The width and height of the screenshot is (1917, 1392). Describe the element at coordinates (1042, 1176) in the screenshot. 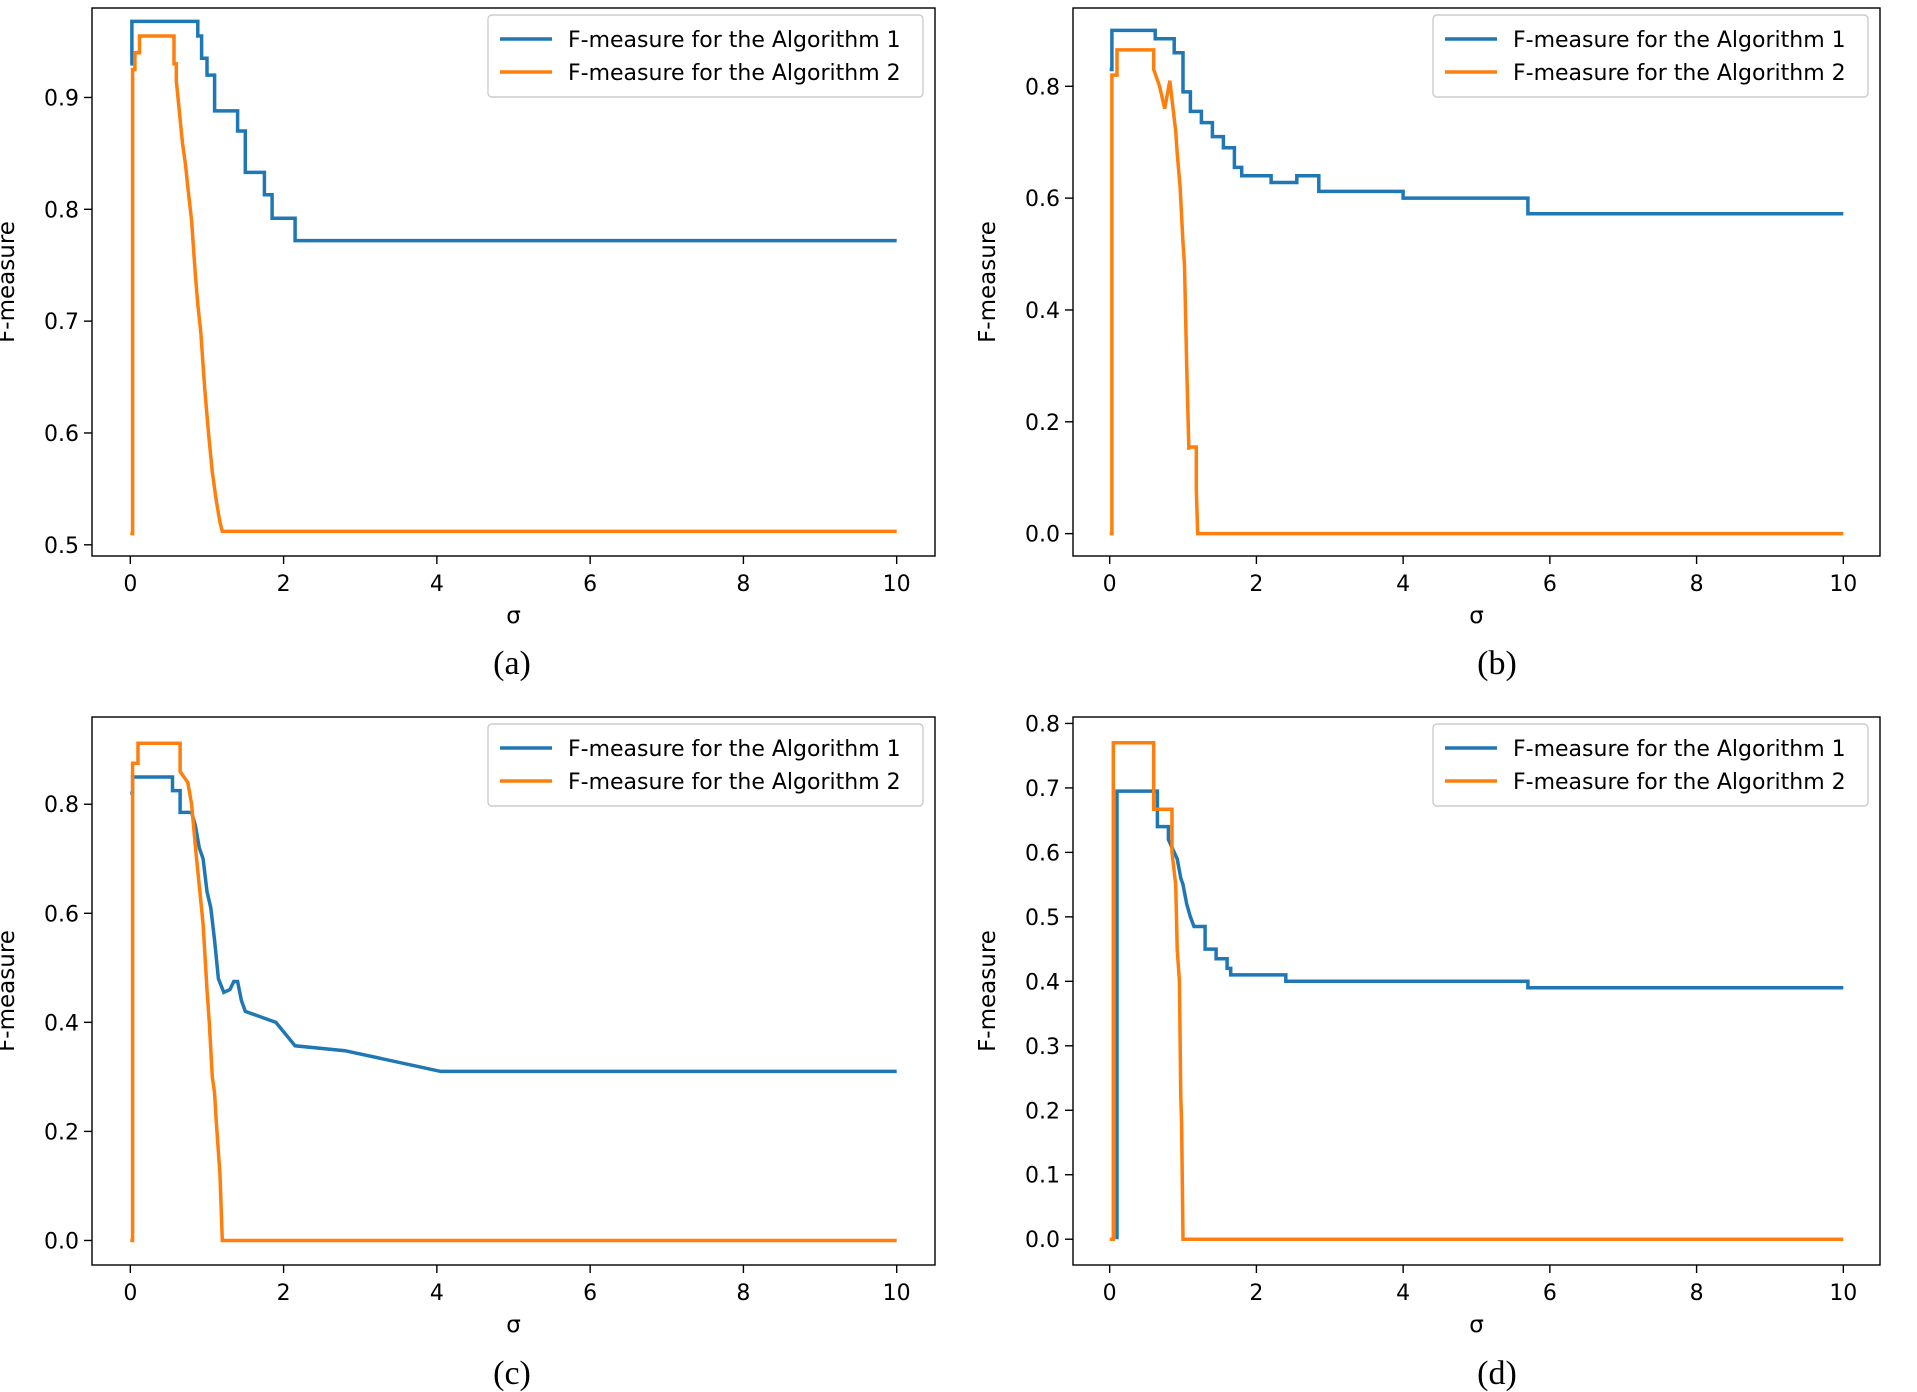

I see `y-tick-label: 0.1` at that location.